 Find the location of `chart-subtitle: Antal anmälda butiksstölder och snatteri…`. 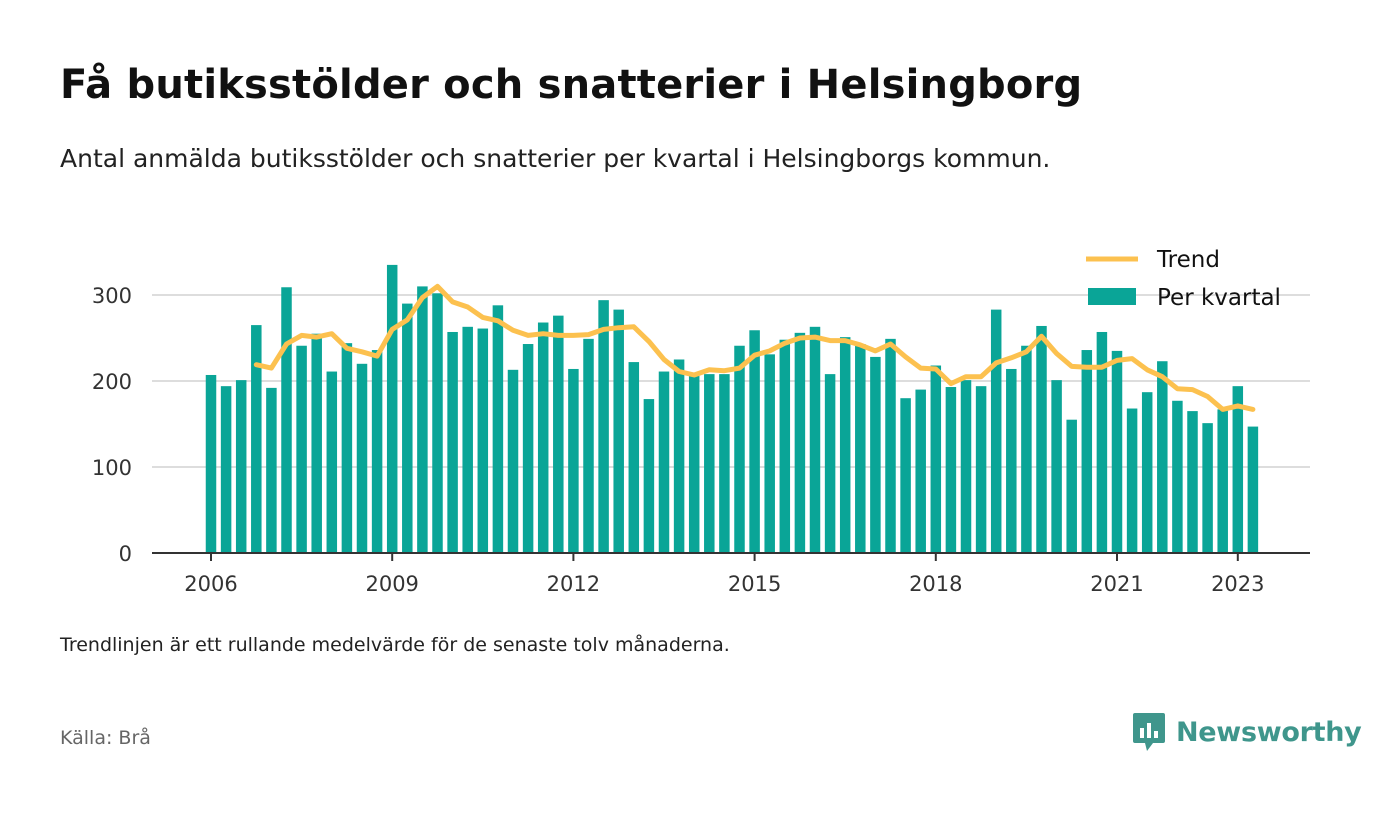

chart-subtitle: Antal anmälda butiksstölder och snatteri… is located at coordinates (555, 158).